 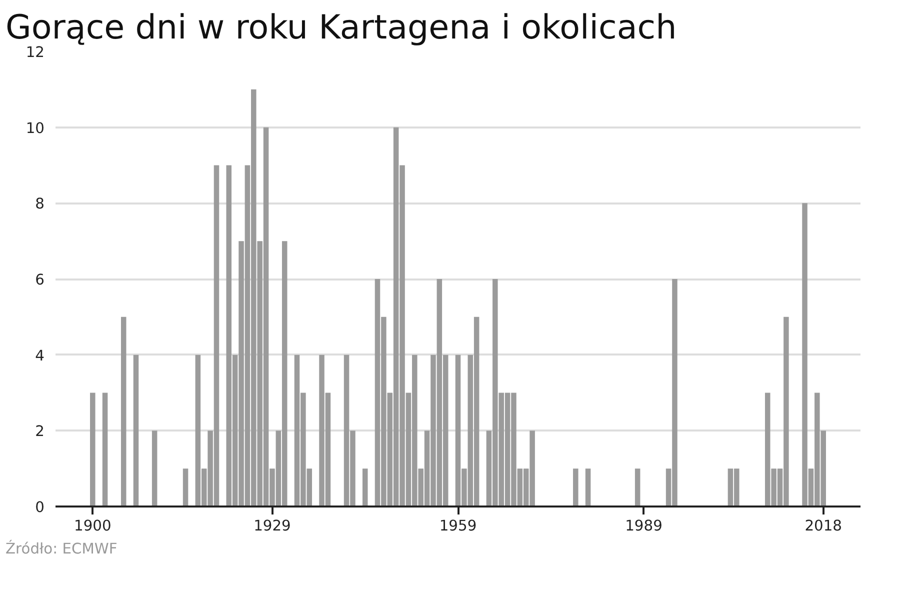 I want to click on x-tick-label: 2018, so click(x=823, y=526).